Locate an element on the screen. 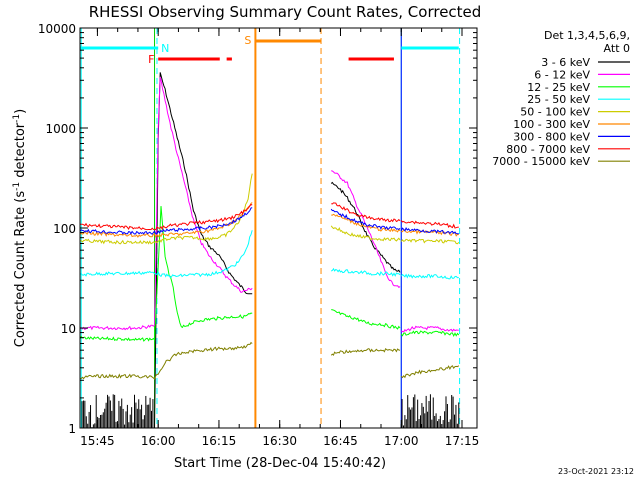  legend-entry-label: 100 - 300 keV is located at coordinates (551, 124).